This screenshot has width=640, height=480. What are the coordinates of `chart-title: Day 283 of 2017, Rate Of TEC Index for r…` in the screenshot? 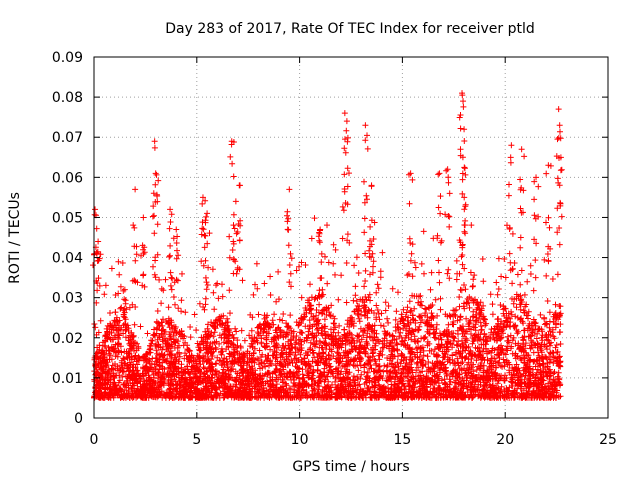 It's located at (350, 29).